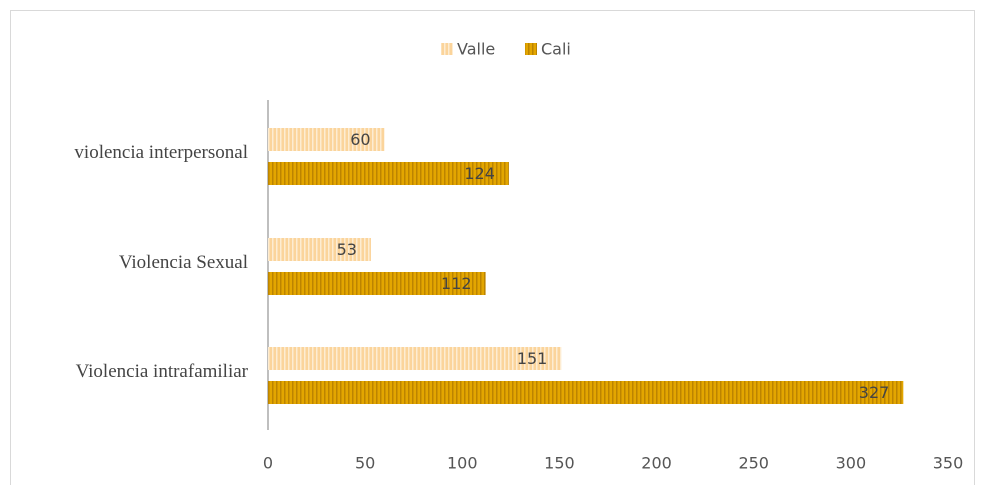 This screenshot has width=984, height=485. Describe the element at coordinates (347, 249) in the screenshot. I see `data-label: 53` at that location.